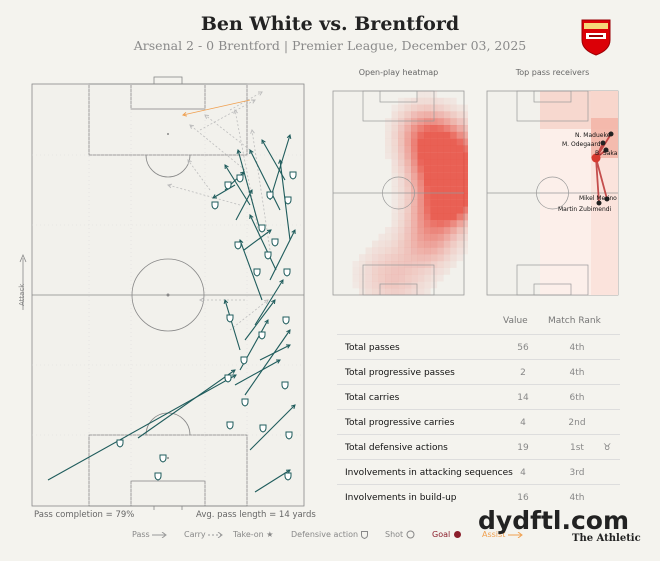 The image size is (660, 561). What do you see at coordinates (577, 373) in the screenshot?
I see `stat-rank: 4th` at bounding box center [577, 373].